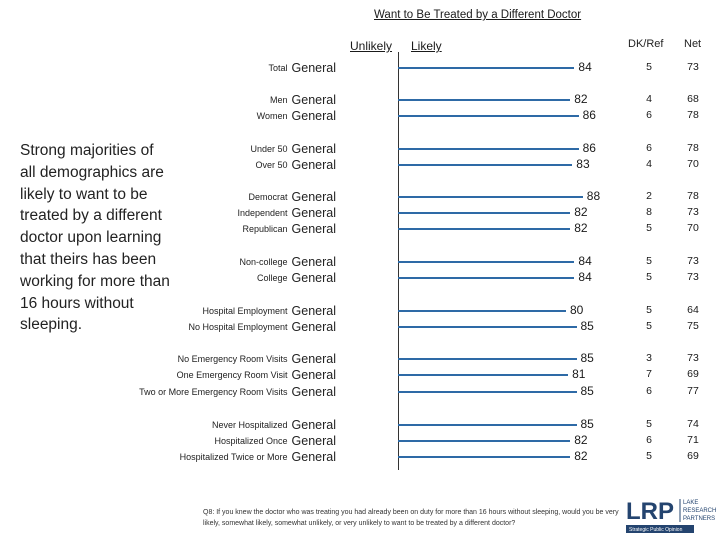 The width and height of the screenshot is (720, 540). I want to click on category-label: Men General, so click(303, 100).